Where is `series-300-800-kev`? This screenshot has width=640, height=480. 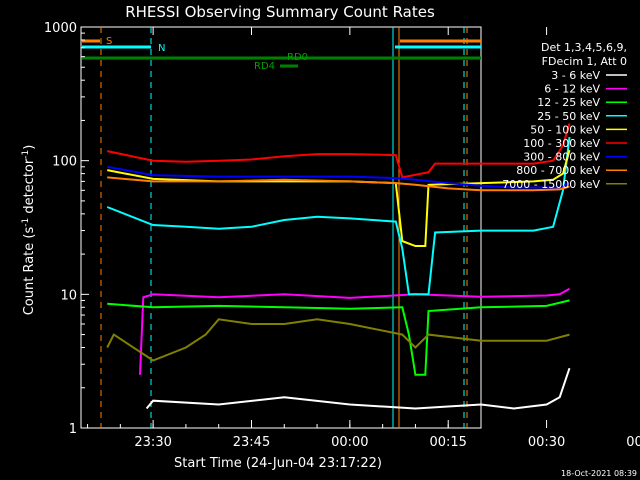 series-300-800-kev is located at coordinates (338, 177).